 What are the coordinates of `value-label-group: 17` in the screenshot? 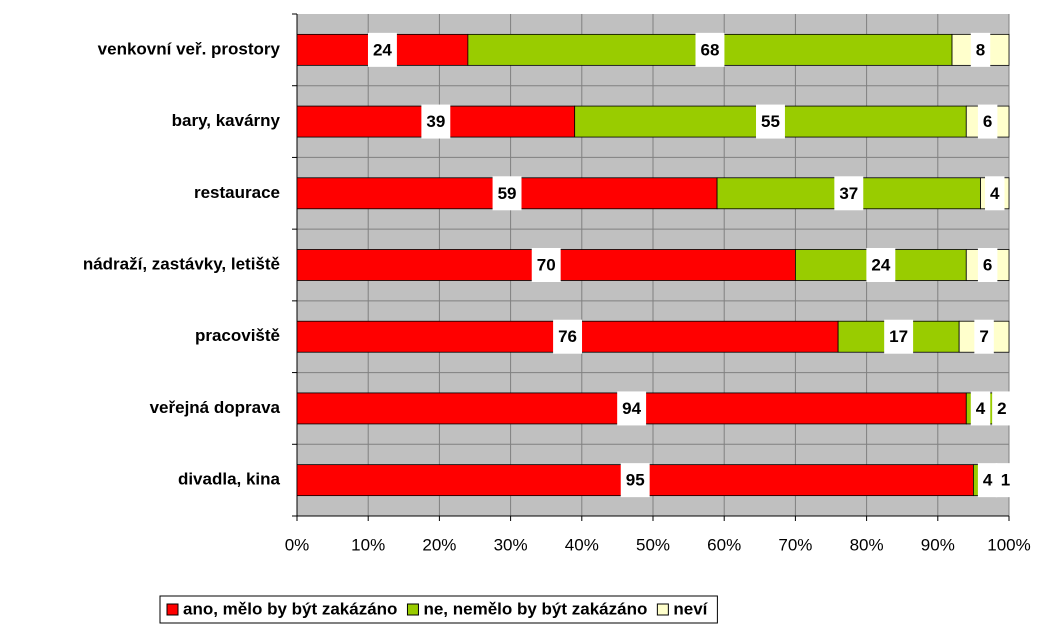 It's located at (899, 336).